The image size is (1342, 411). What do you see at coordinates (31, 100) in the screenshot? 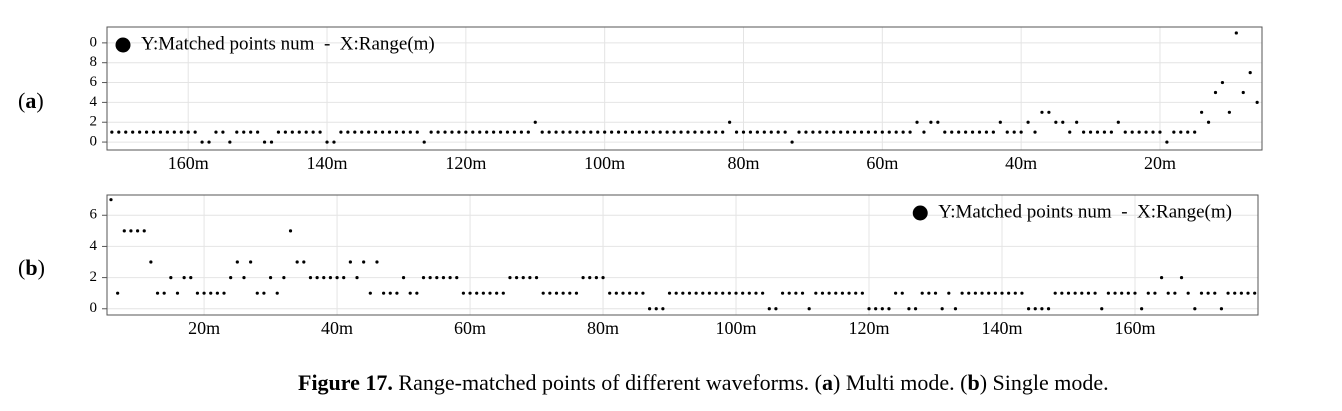
I see `panel-label: (a)` at bounding box center [31, 100].